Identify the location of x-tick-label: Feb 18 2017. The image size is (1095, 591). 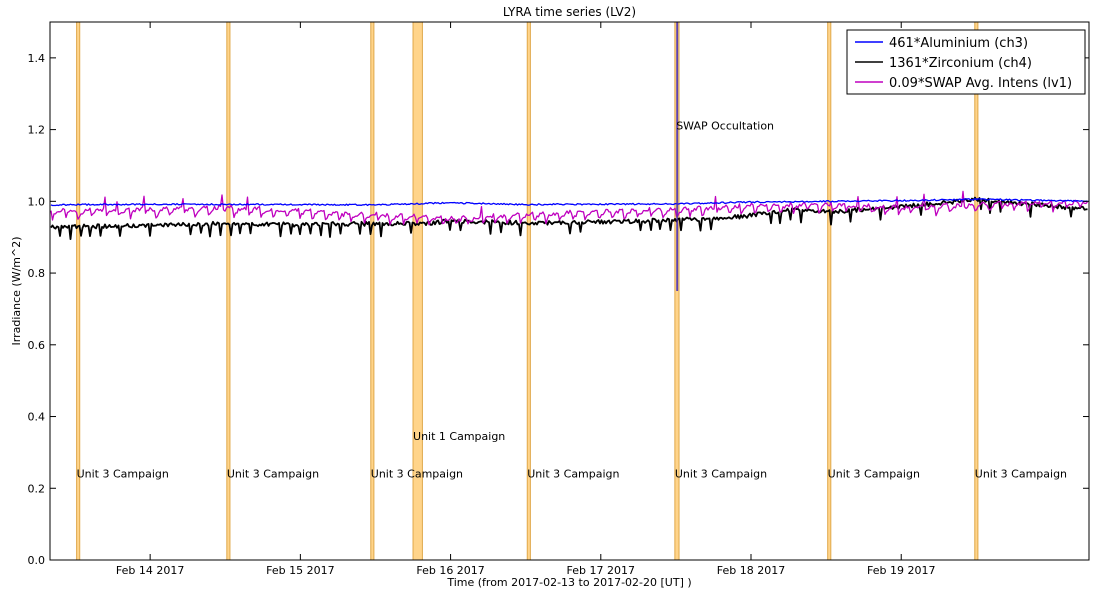
(751, 570).